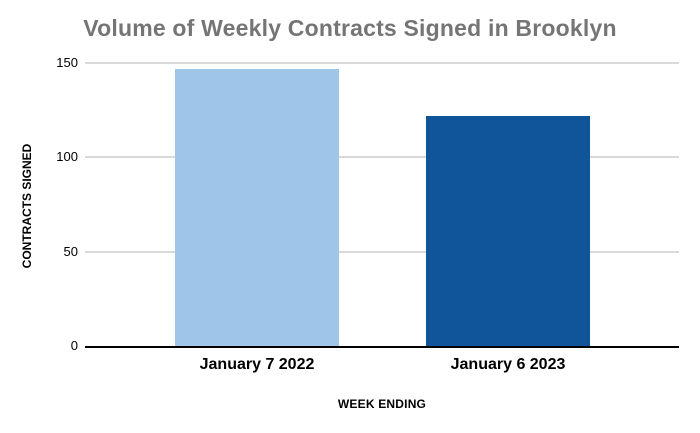 The height and width of the screenshot is (433, 700). What do you see at coordinates (67, 62) in the screenshot?
I see `y-tick-label-150: 150` at bounding box center [67, 62].